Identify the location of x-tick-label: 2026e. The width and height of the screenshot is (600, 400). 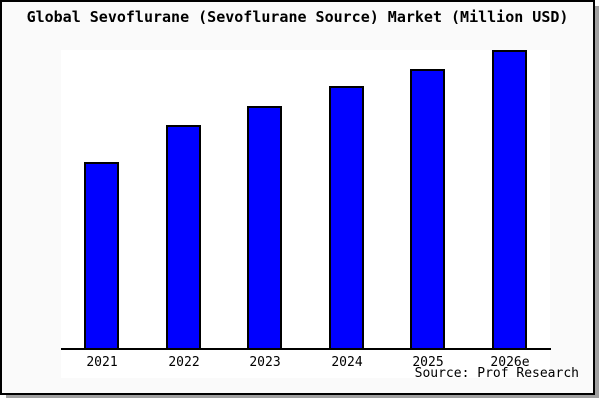
(510, 362).